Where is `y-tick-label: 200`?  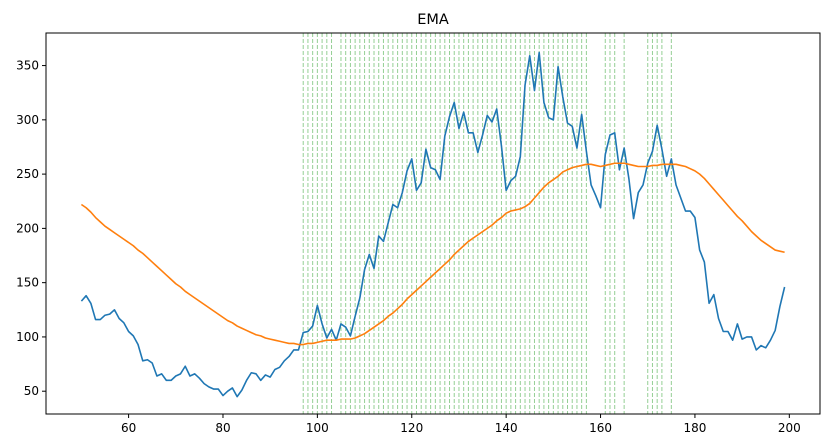 y-tick-label: 200 is located at coordinates (27, 228).